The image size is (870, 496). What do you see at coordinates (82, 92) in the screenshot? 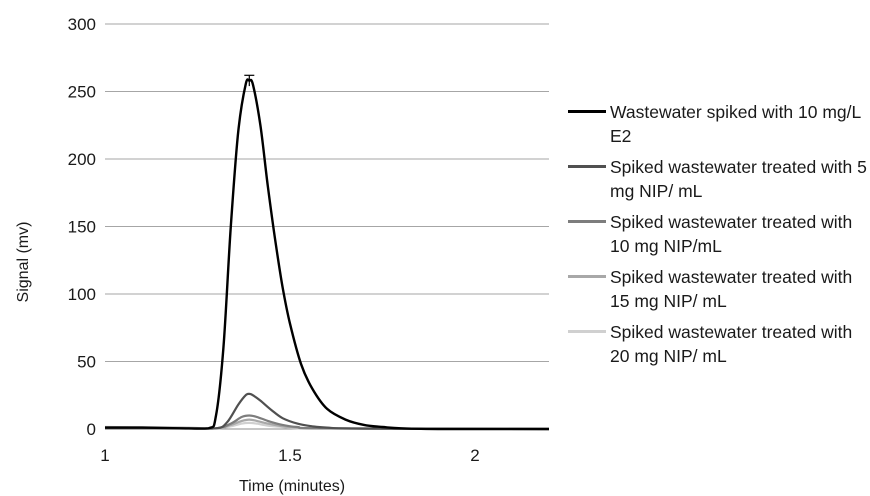
I see `y-tick-label: 250` at bounding box center [82, 92].